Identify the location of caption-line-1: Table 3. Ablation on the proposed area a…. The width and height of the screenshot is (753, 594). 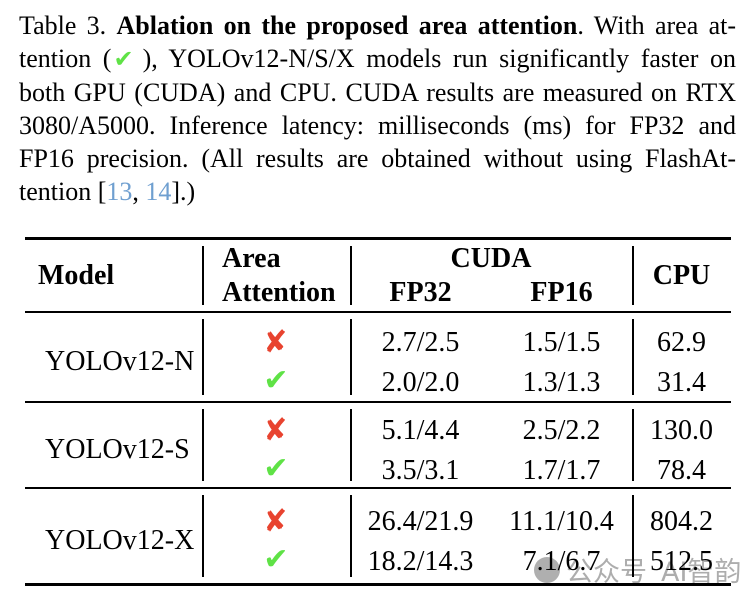
(377, 25).